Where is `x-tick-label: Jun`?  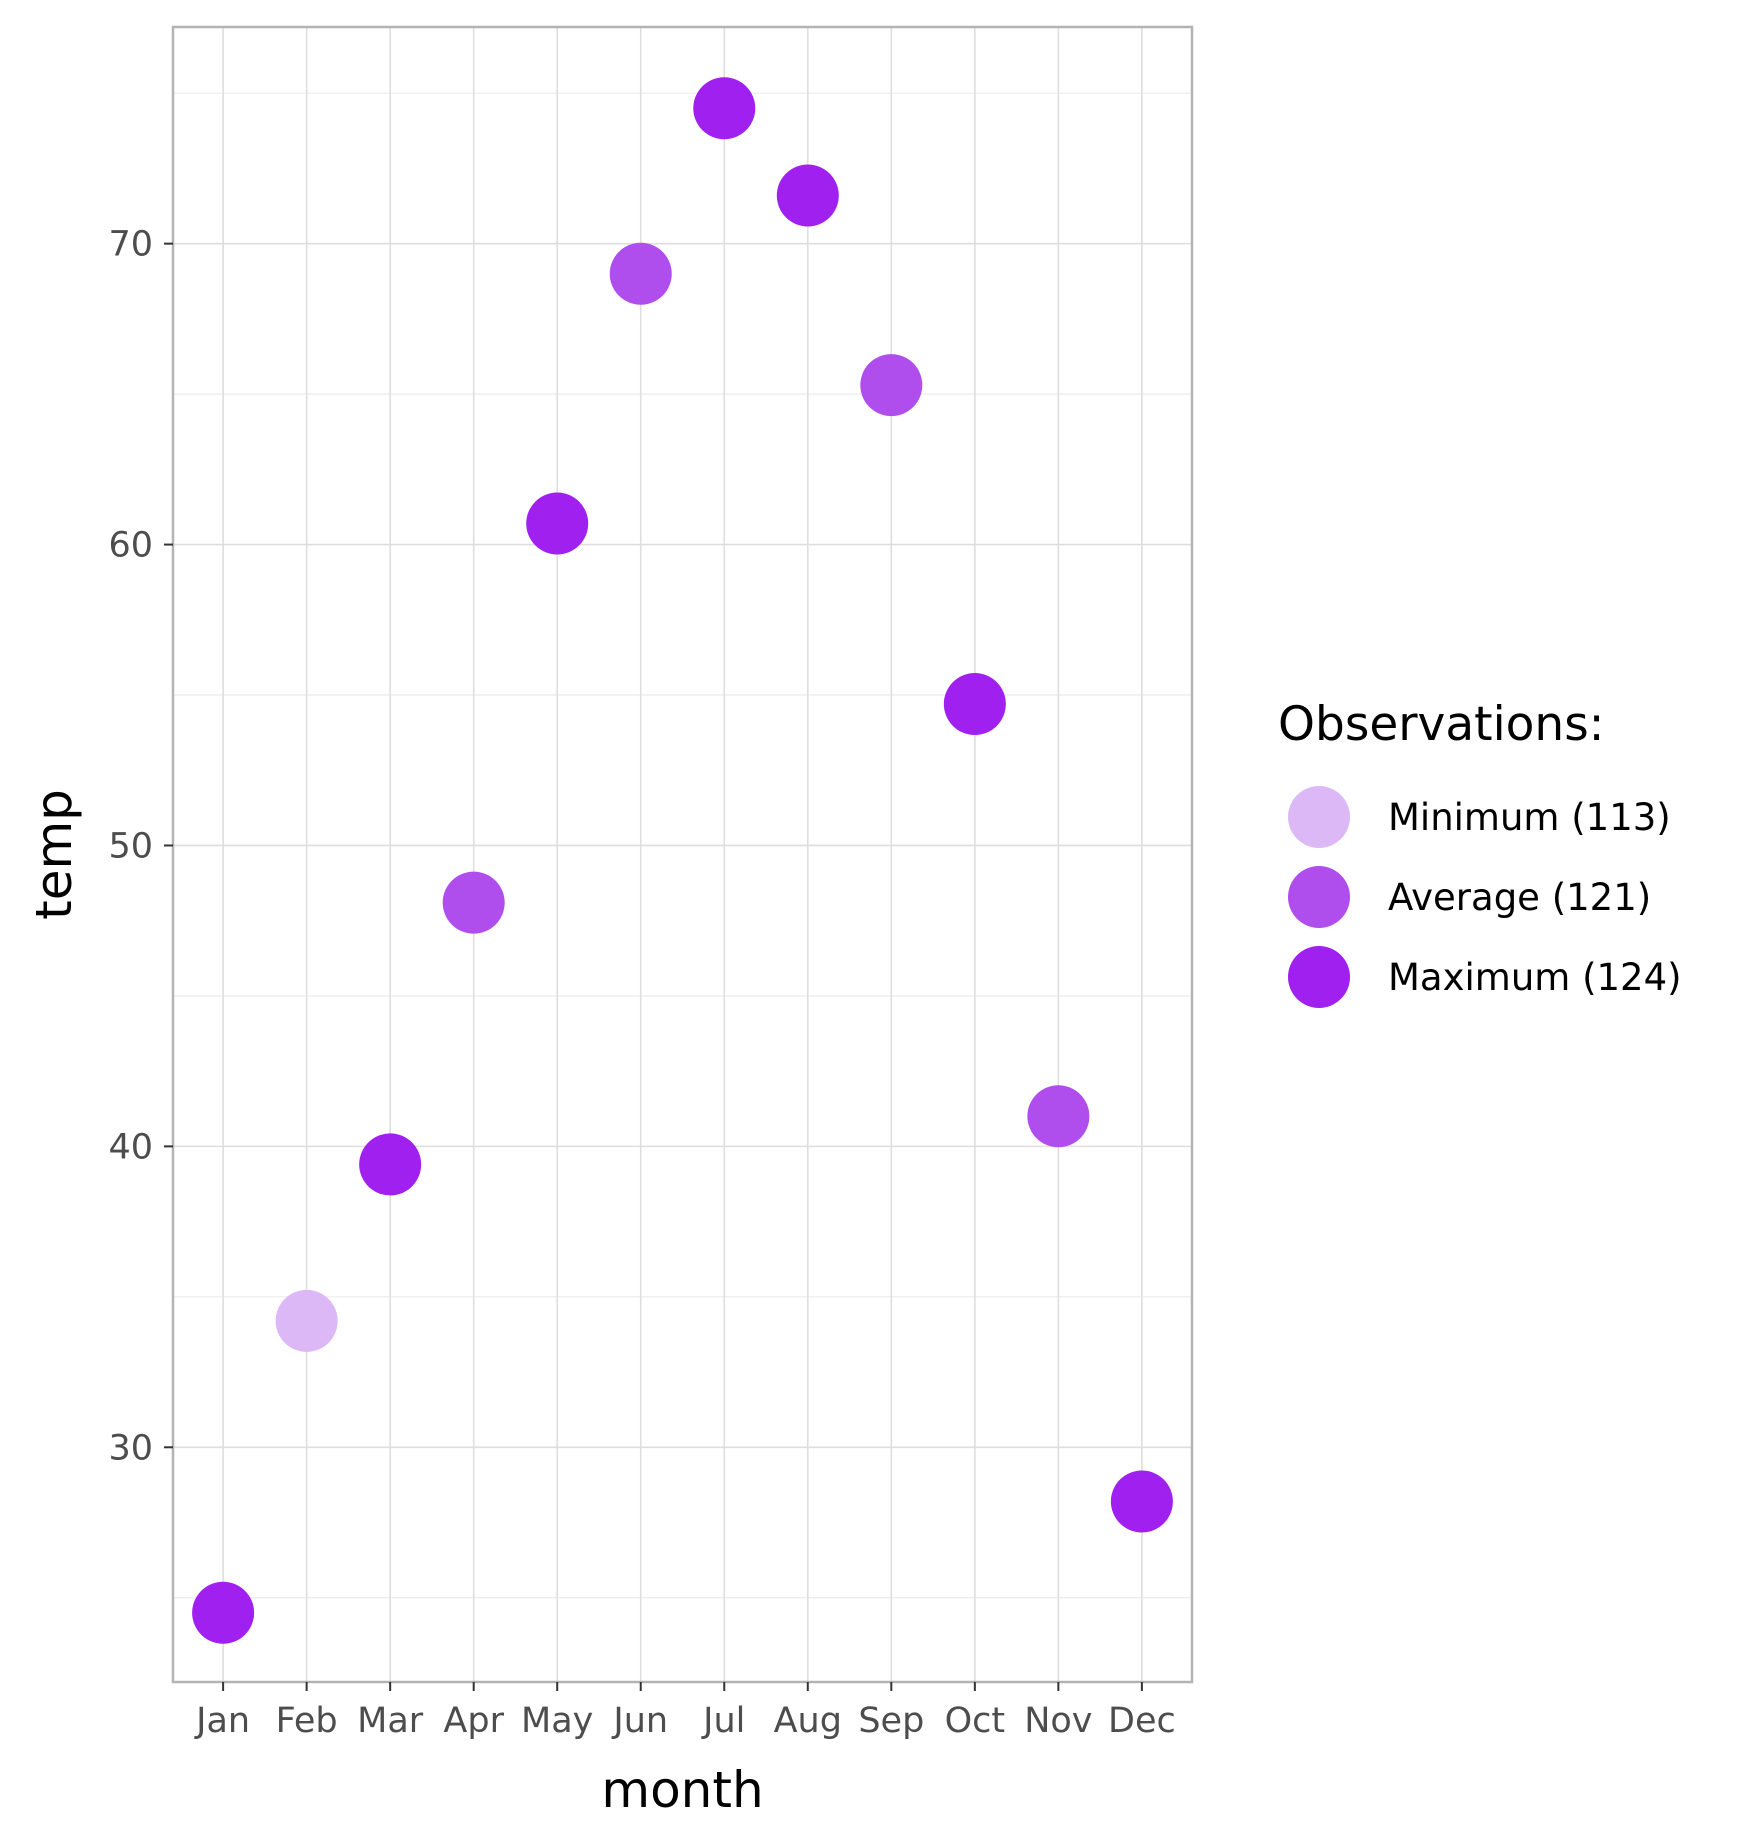
x-tick-label: Jun is located at coordinates (639, 1721).